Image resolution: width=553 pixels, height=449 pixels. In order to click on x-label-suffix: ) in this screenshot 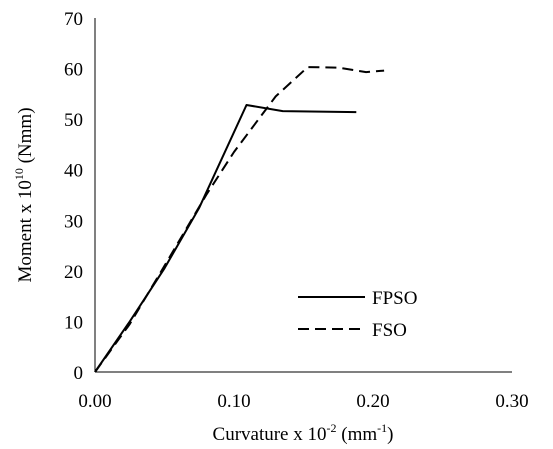, I will do `click(390, 434)`.